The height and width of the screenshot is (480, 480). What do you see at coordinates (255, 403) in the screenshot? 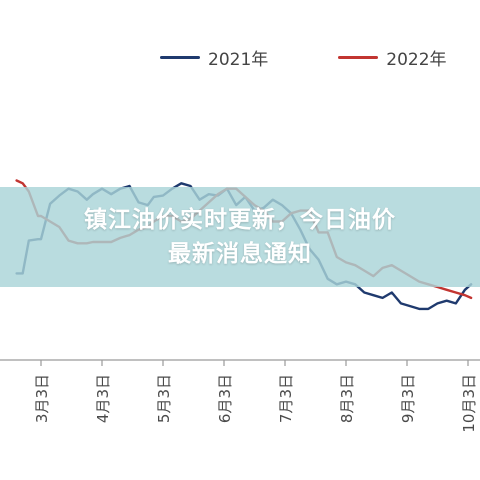
I see `x-tick-labels: 3月3日 4月3日 5月3日 6月3日 7月3日 8月3日 9月3日 10月3日` at bounding box center [255, 403].